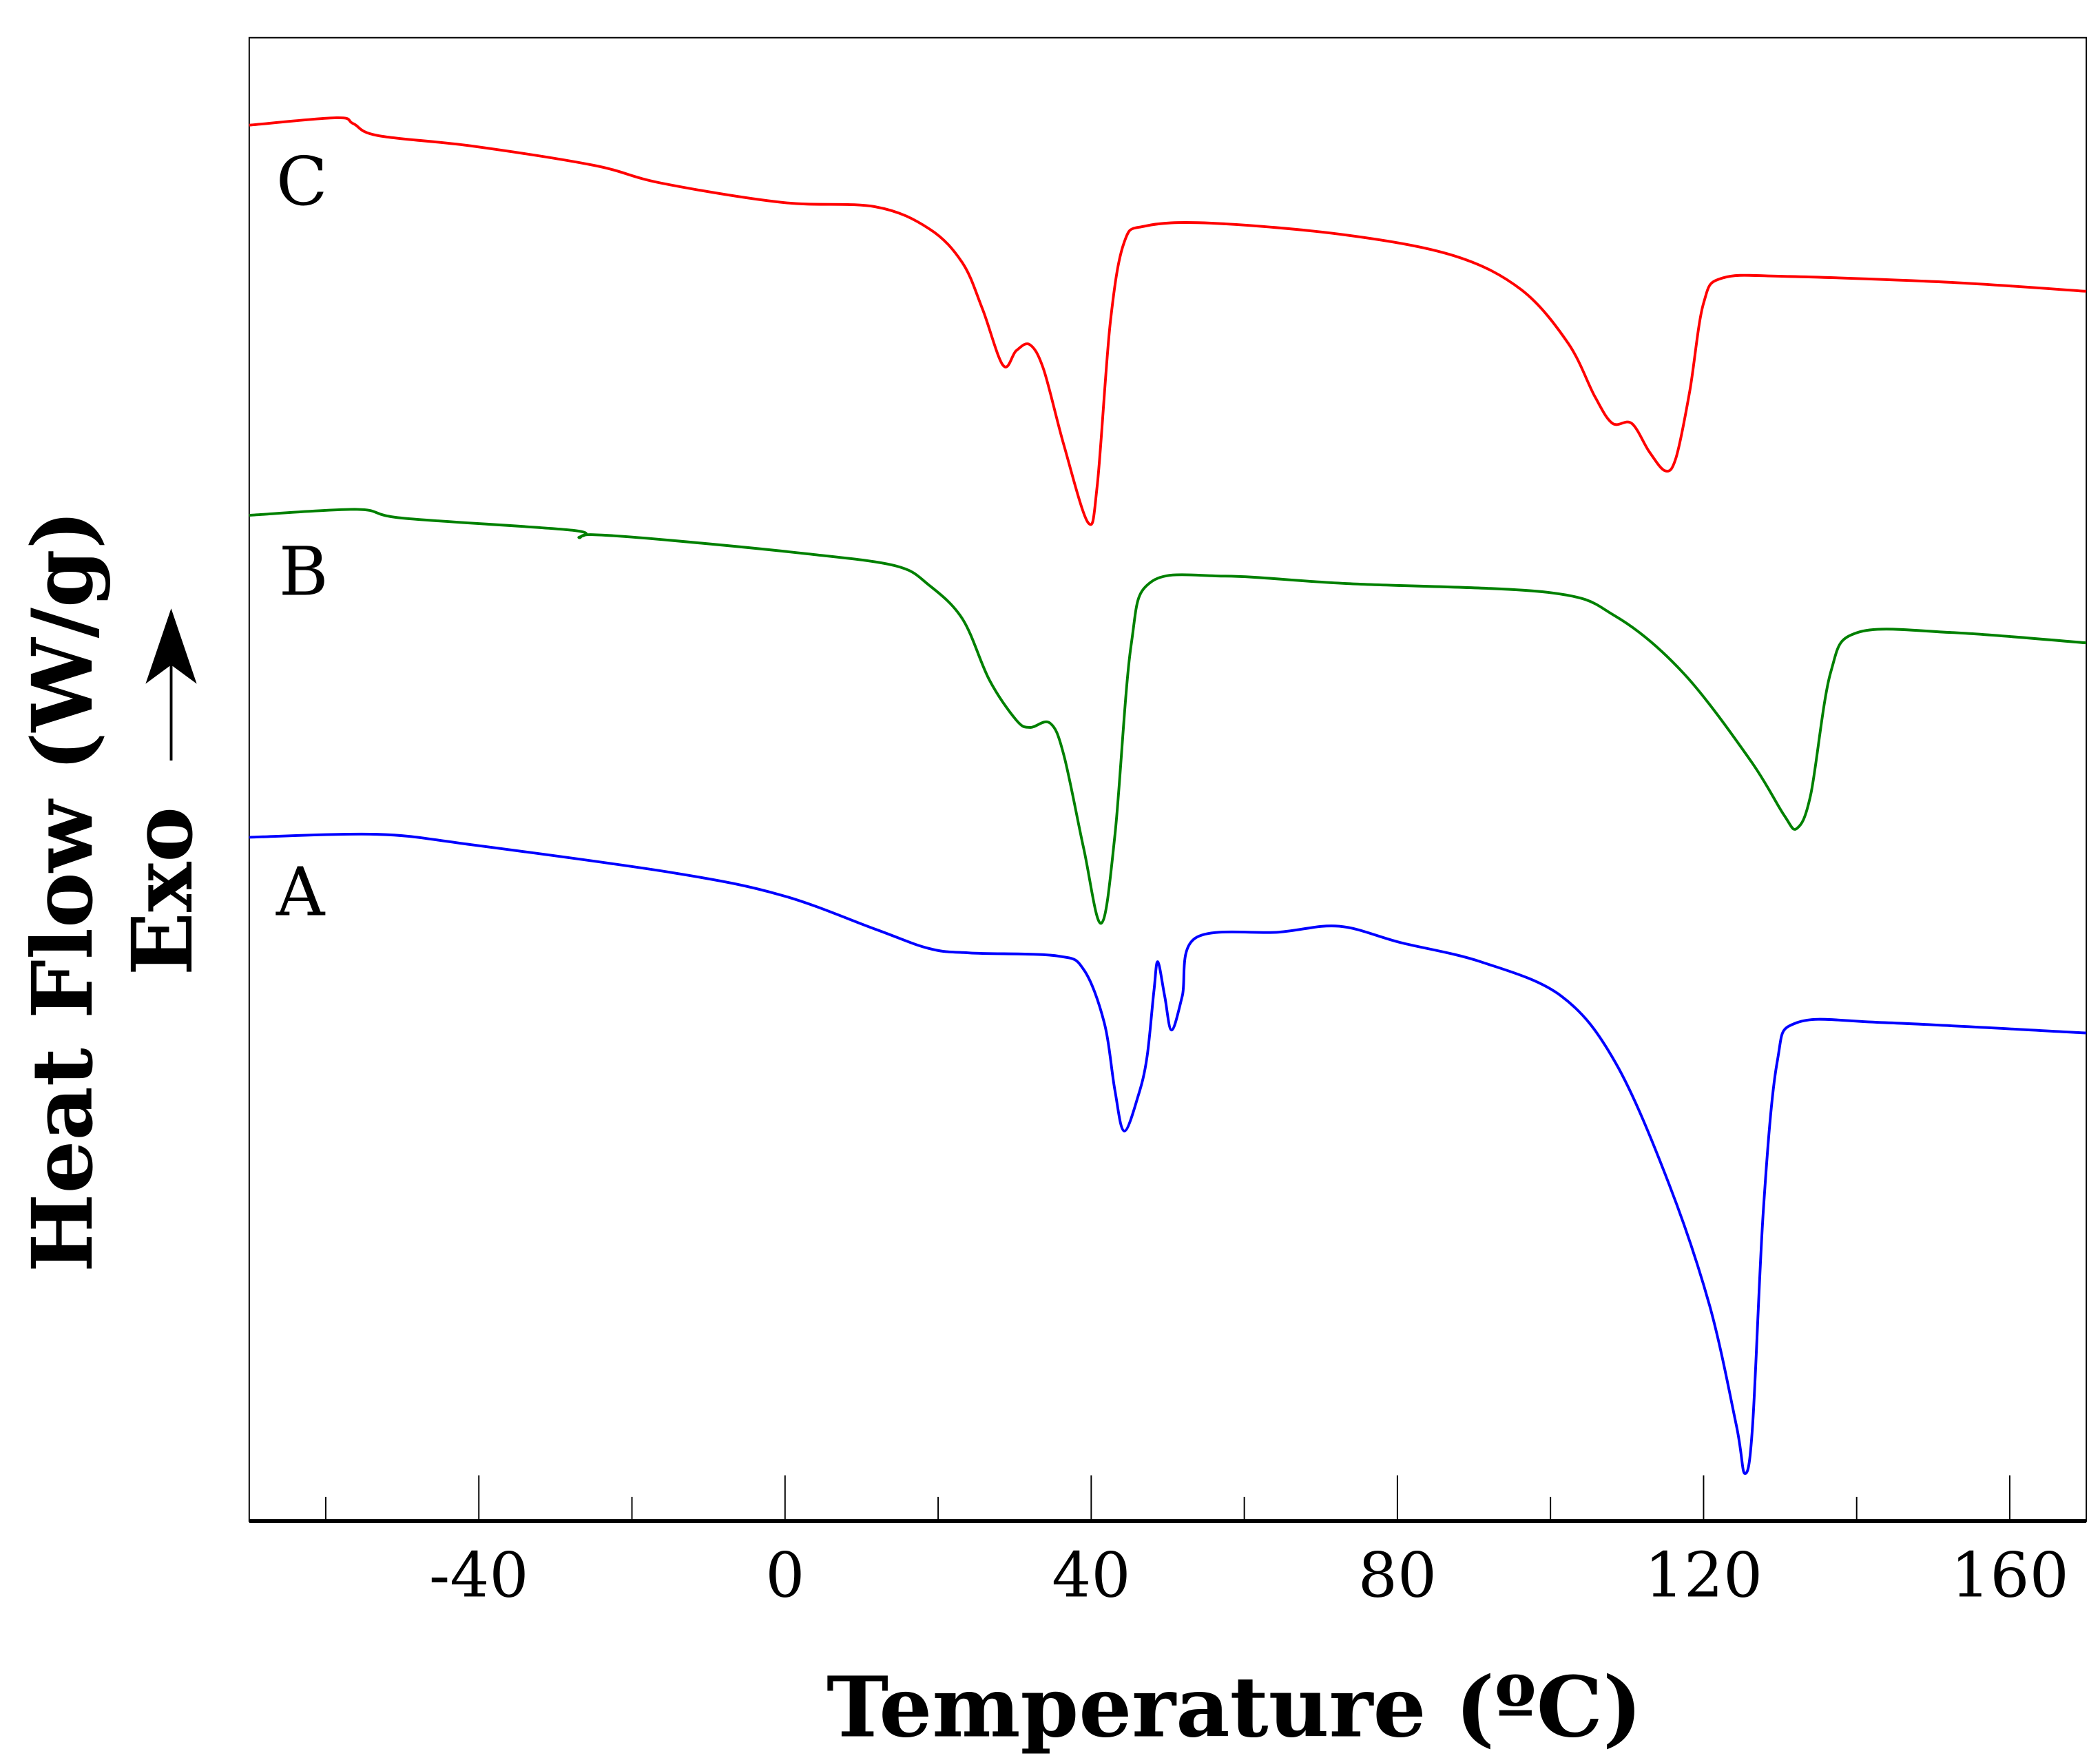 The height and width of the screenshot is (1758, 2100). Describe the element at coordinates (1091, 1576) in the screenshot. I see `x-tick-label: 40` at that location.